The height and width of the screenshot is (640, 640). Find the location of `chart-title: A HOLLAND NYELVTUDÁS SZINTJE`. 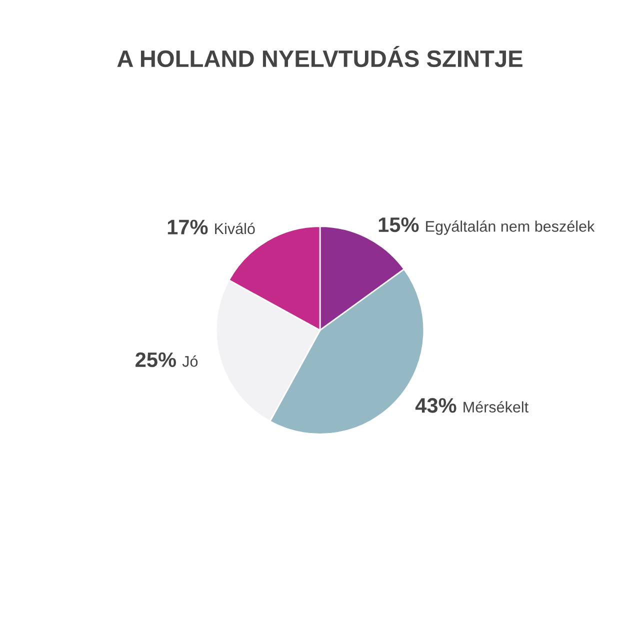

chart-title: A HOLLAND NYELVTUDÁS SZINTJE is located at coordinates (319, 57).